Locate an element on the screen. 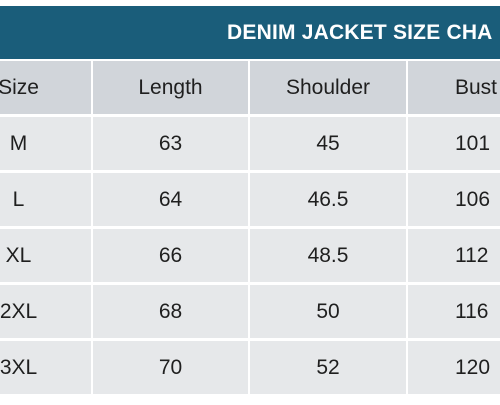 The width and height of the screenshot is (500, 405). bust-cell: 112 is located at coordinates (454, 255).